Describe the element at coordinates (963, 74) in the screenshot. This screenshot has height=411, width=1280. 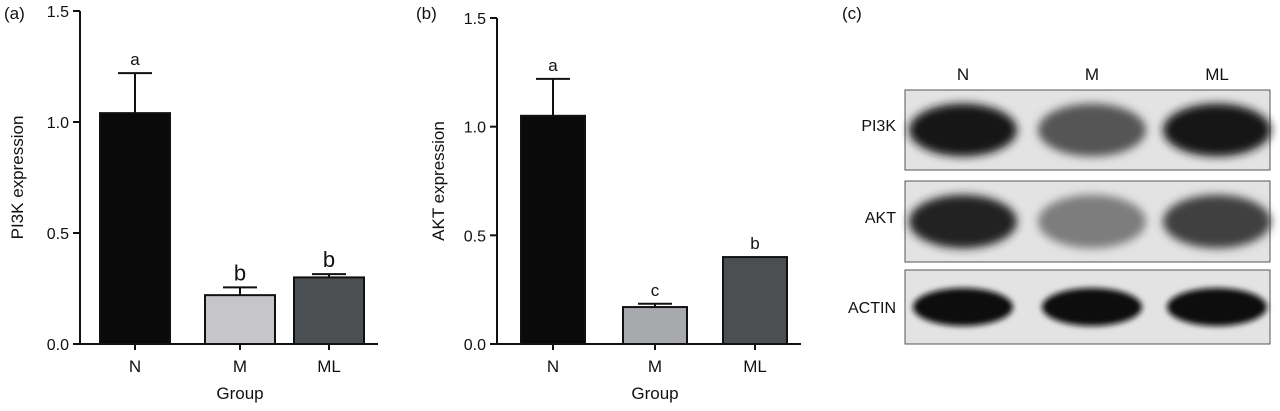
I see `lane-label-n: N` at that location.